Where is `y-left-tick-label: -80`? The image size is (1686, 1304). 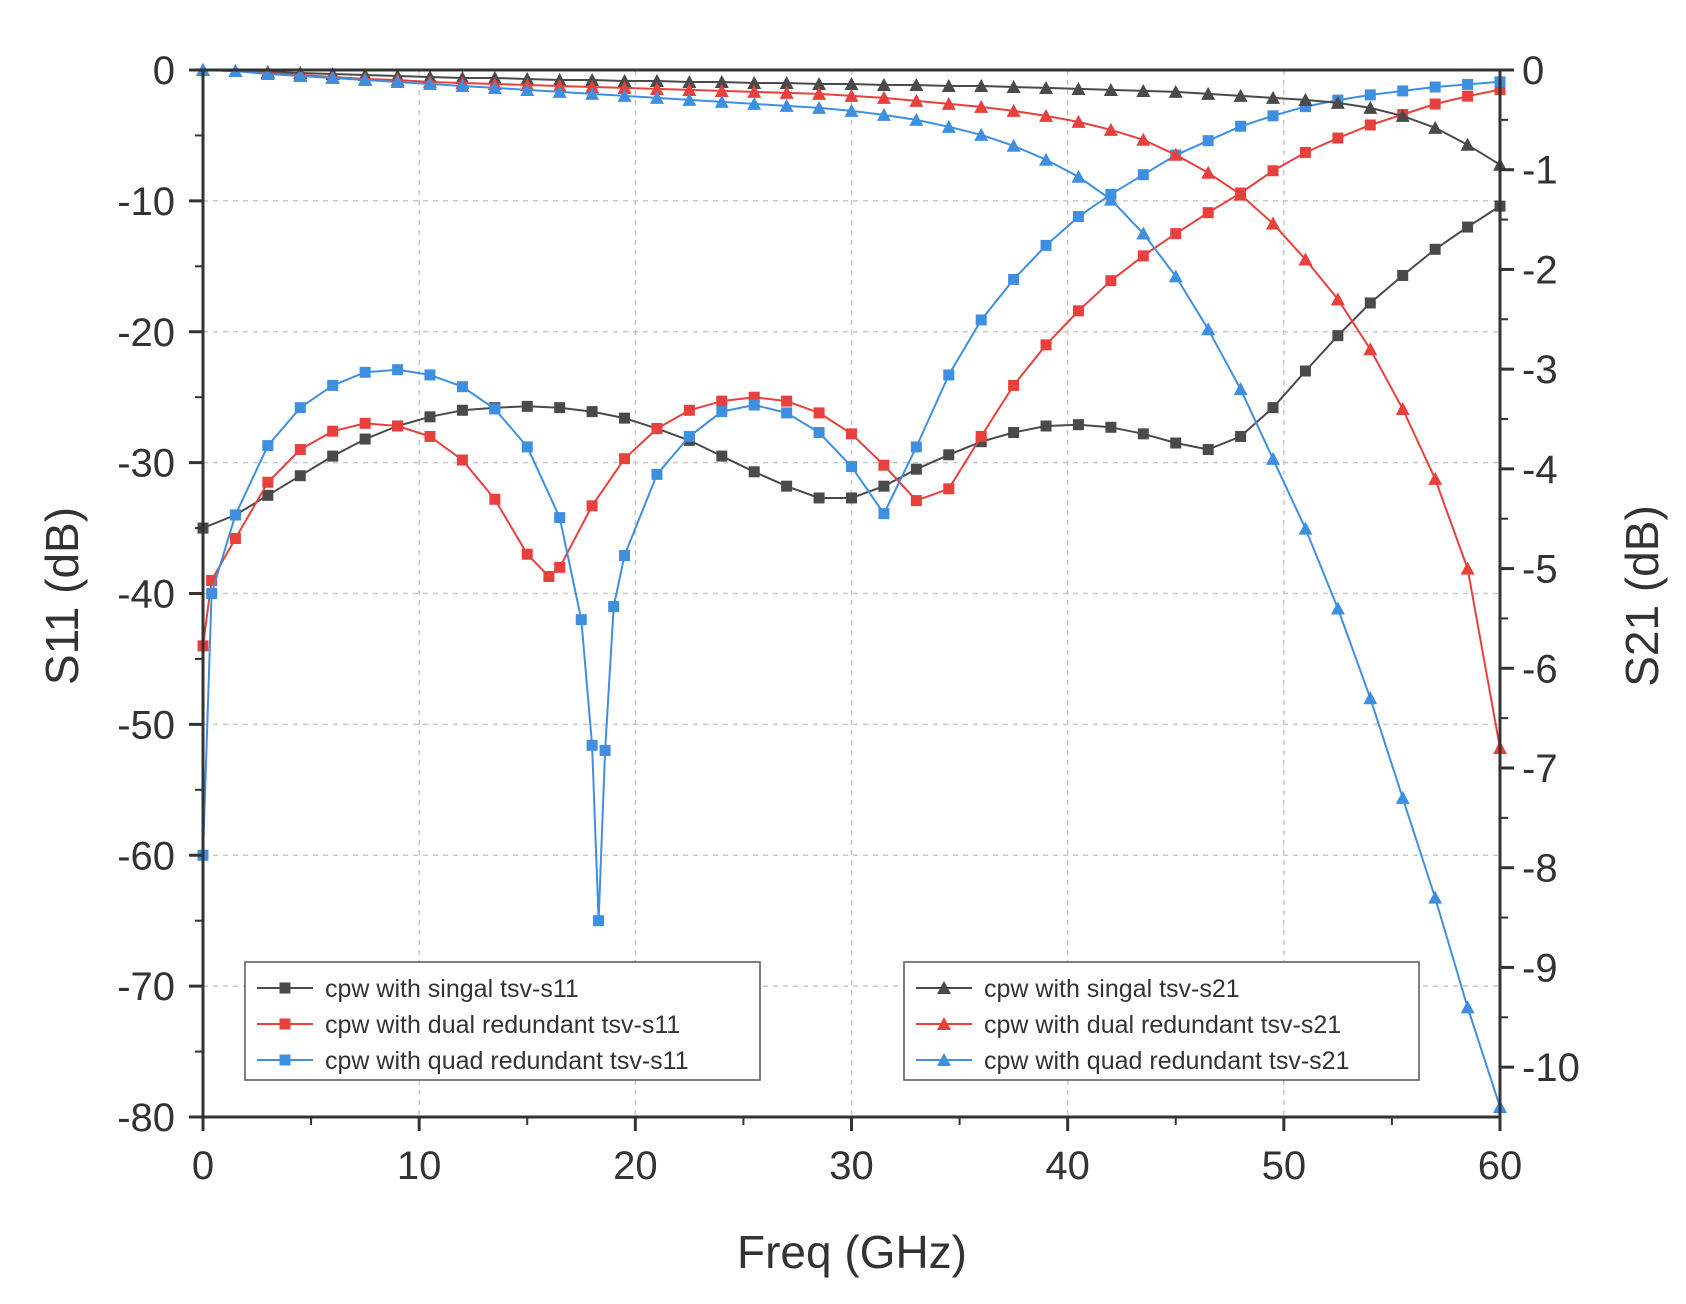 y-left-tick-label: -80 is located at coordinates (146, 1118).